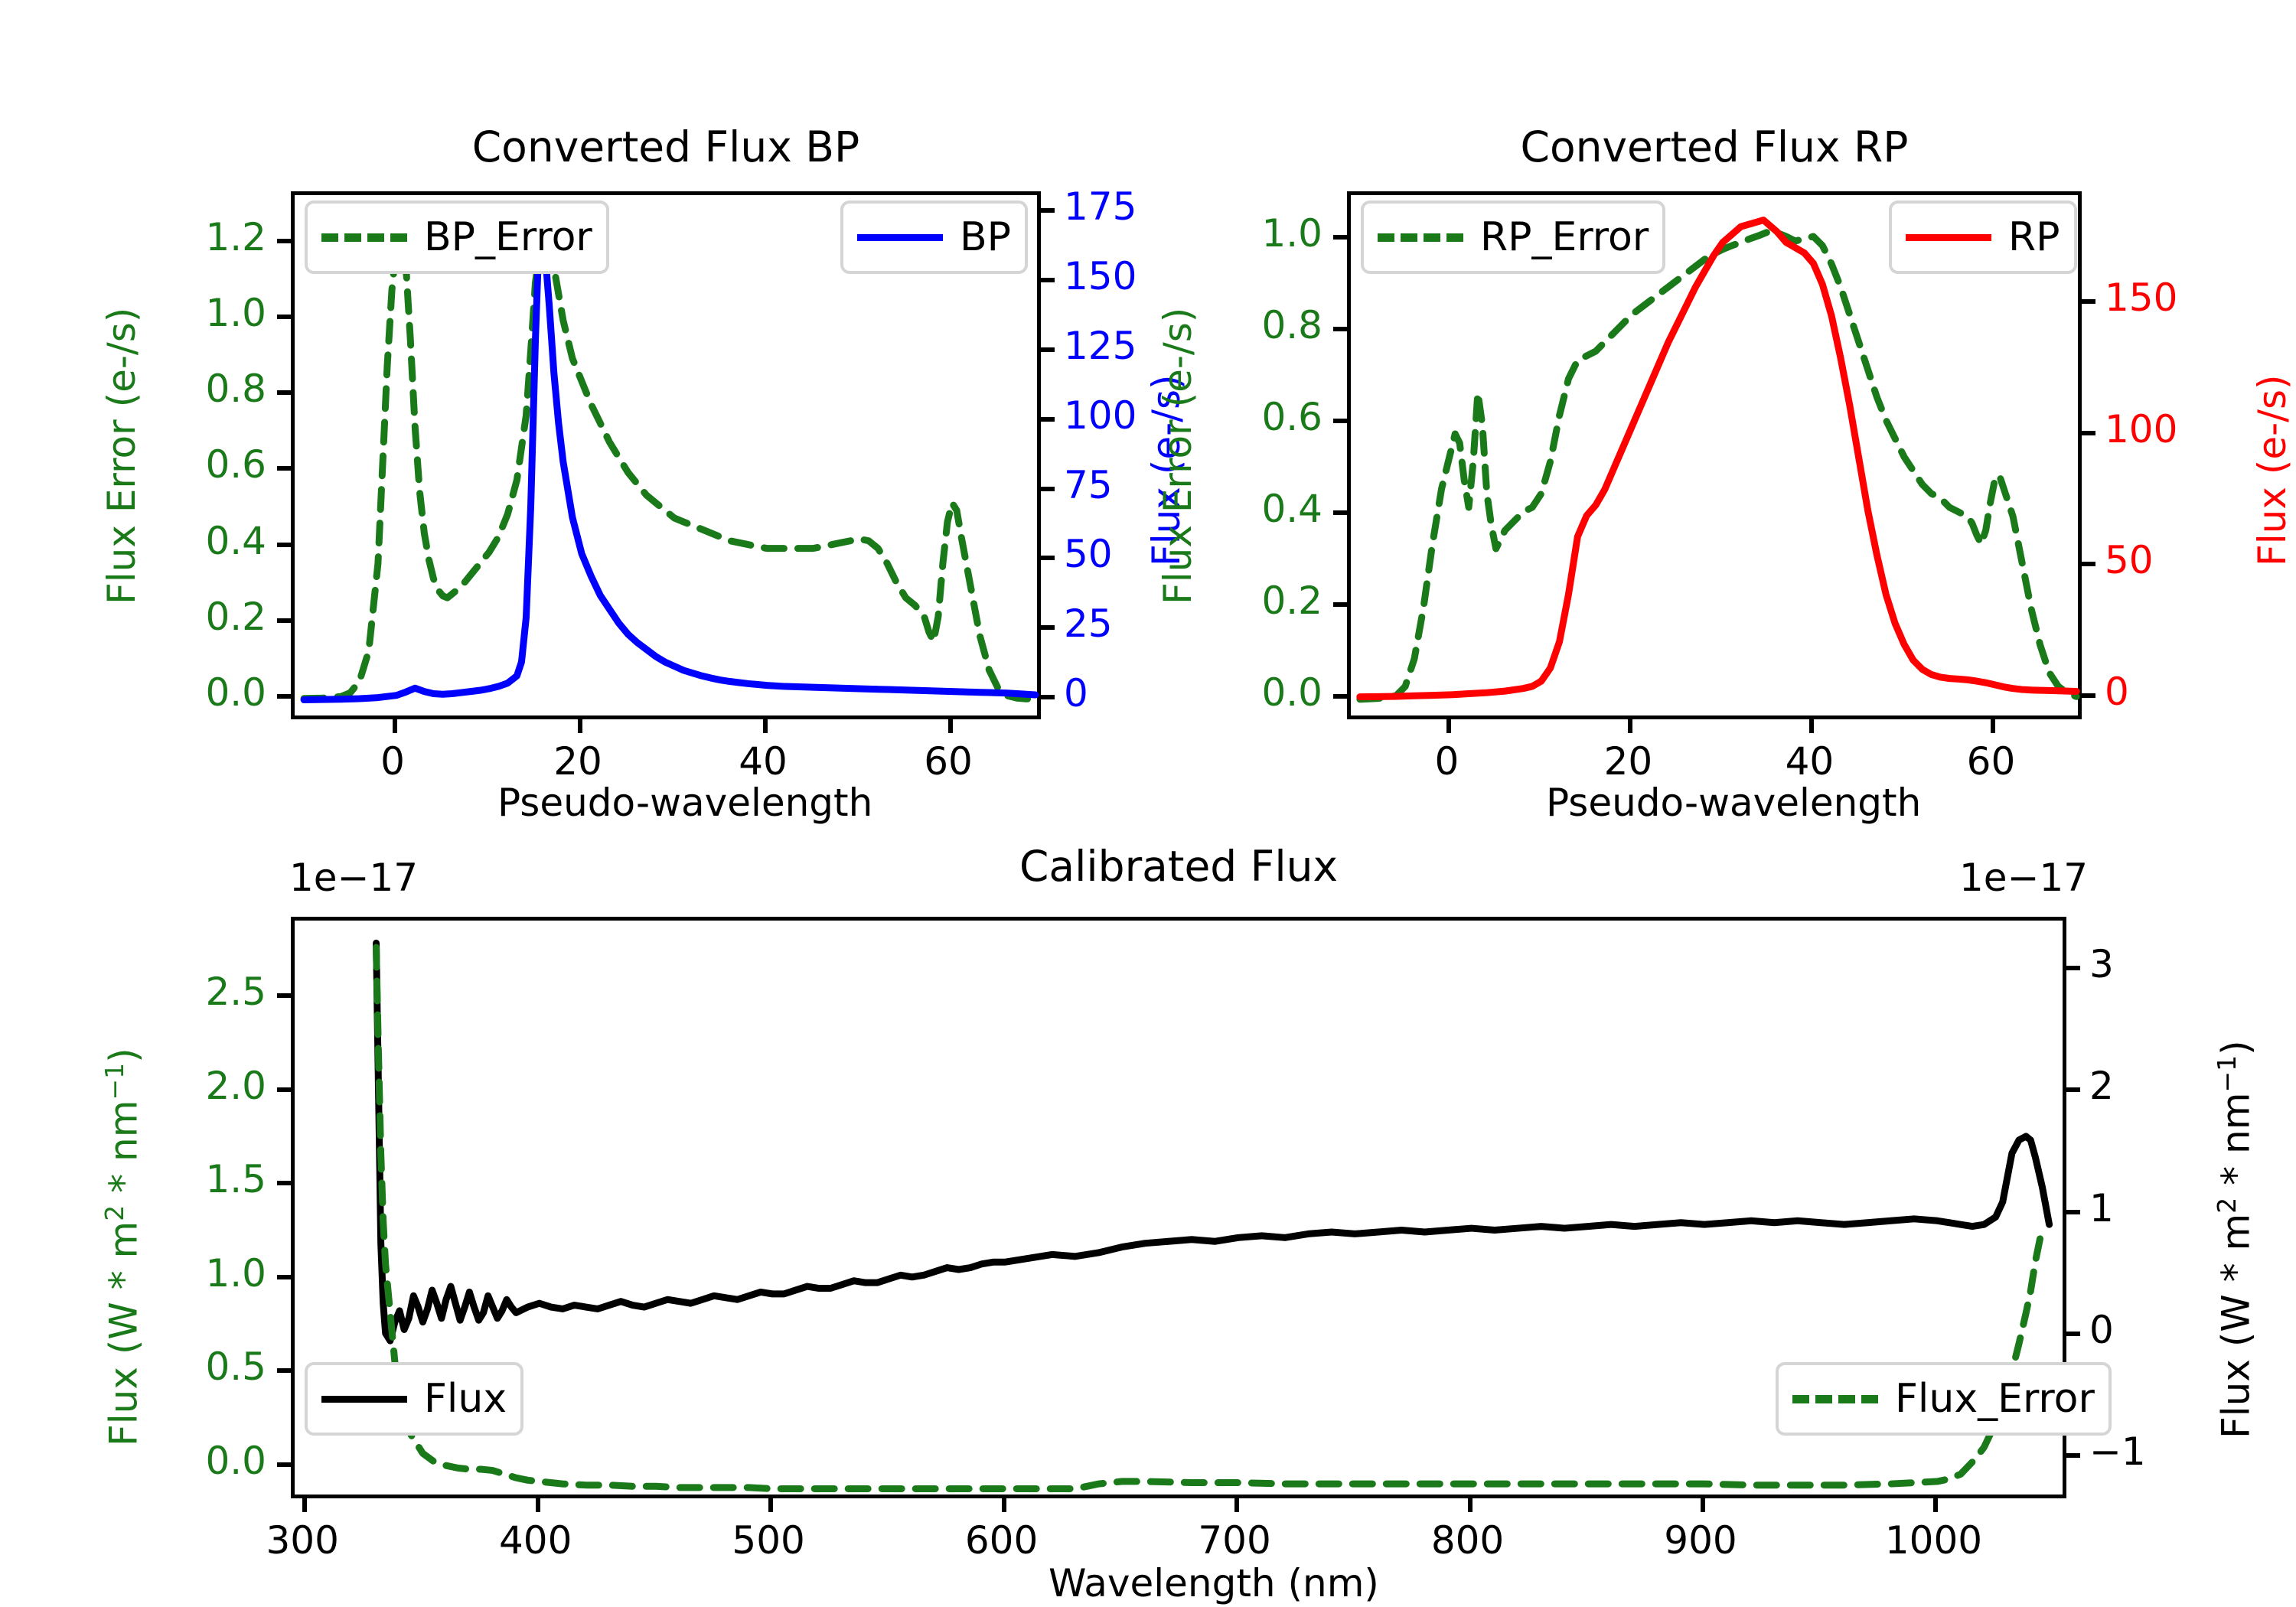 Image resolution: width=2296 pixels, height=1607 pixels. What do you see at coordinates (1734, 803) in the screenshot?
I see `rp-x-axis-label: Pseudo-wavelength` at bounding box center [1734, 803].